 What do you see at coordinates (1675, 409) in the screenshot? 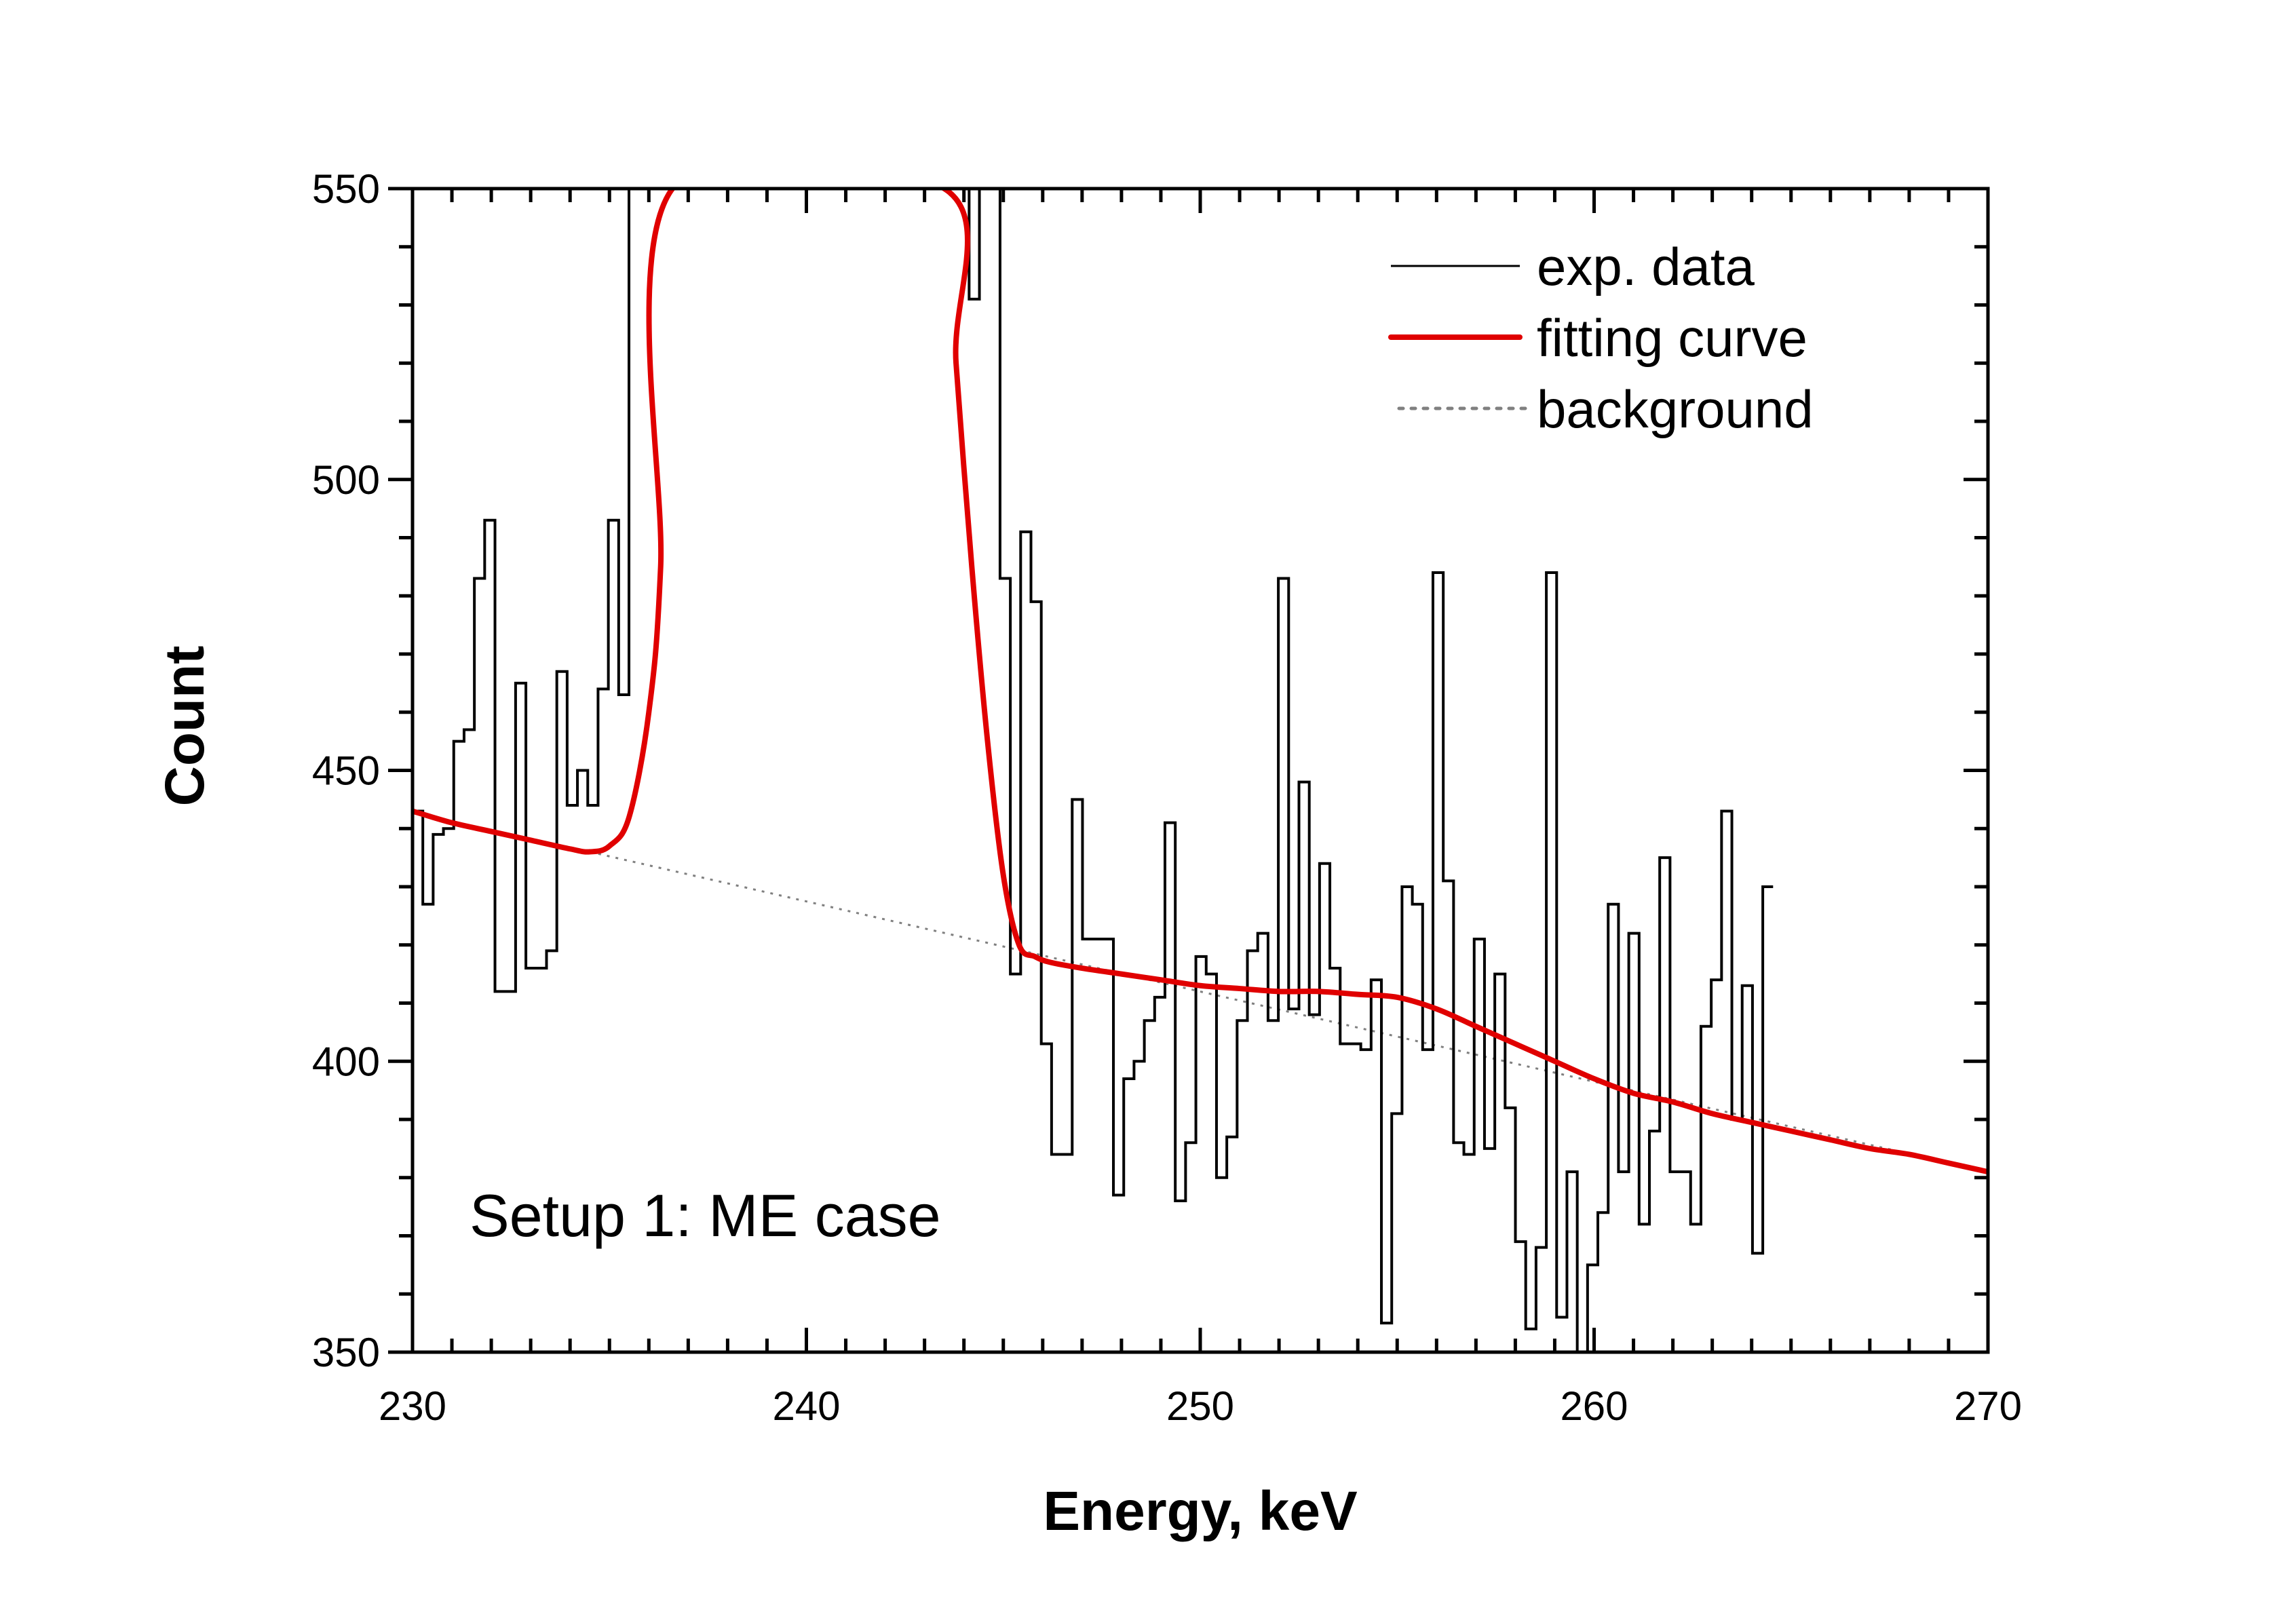
I see `legend-label-background: background` at bounding box center [1675, 409].